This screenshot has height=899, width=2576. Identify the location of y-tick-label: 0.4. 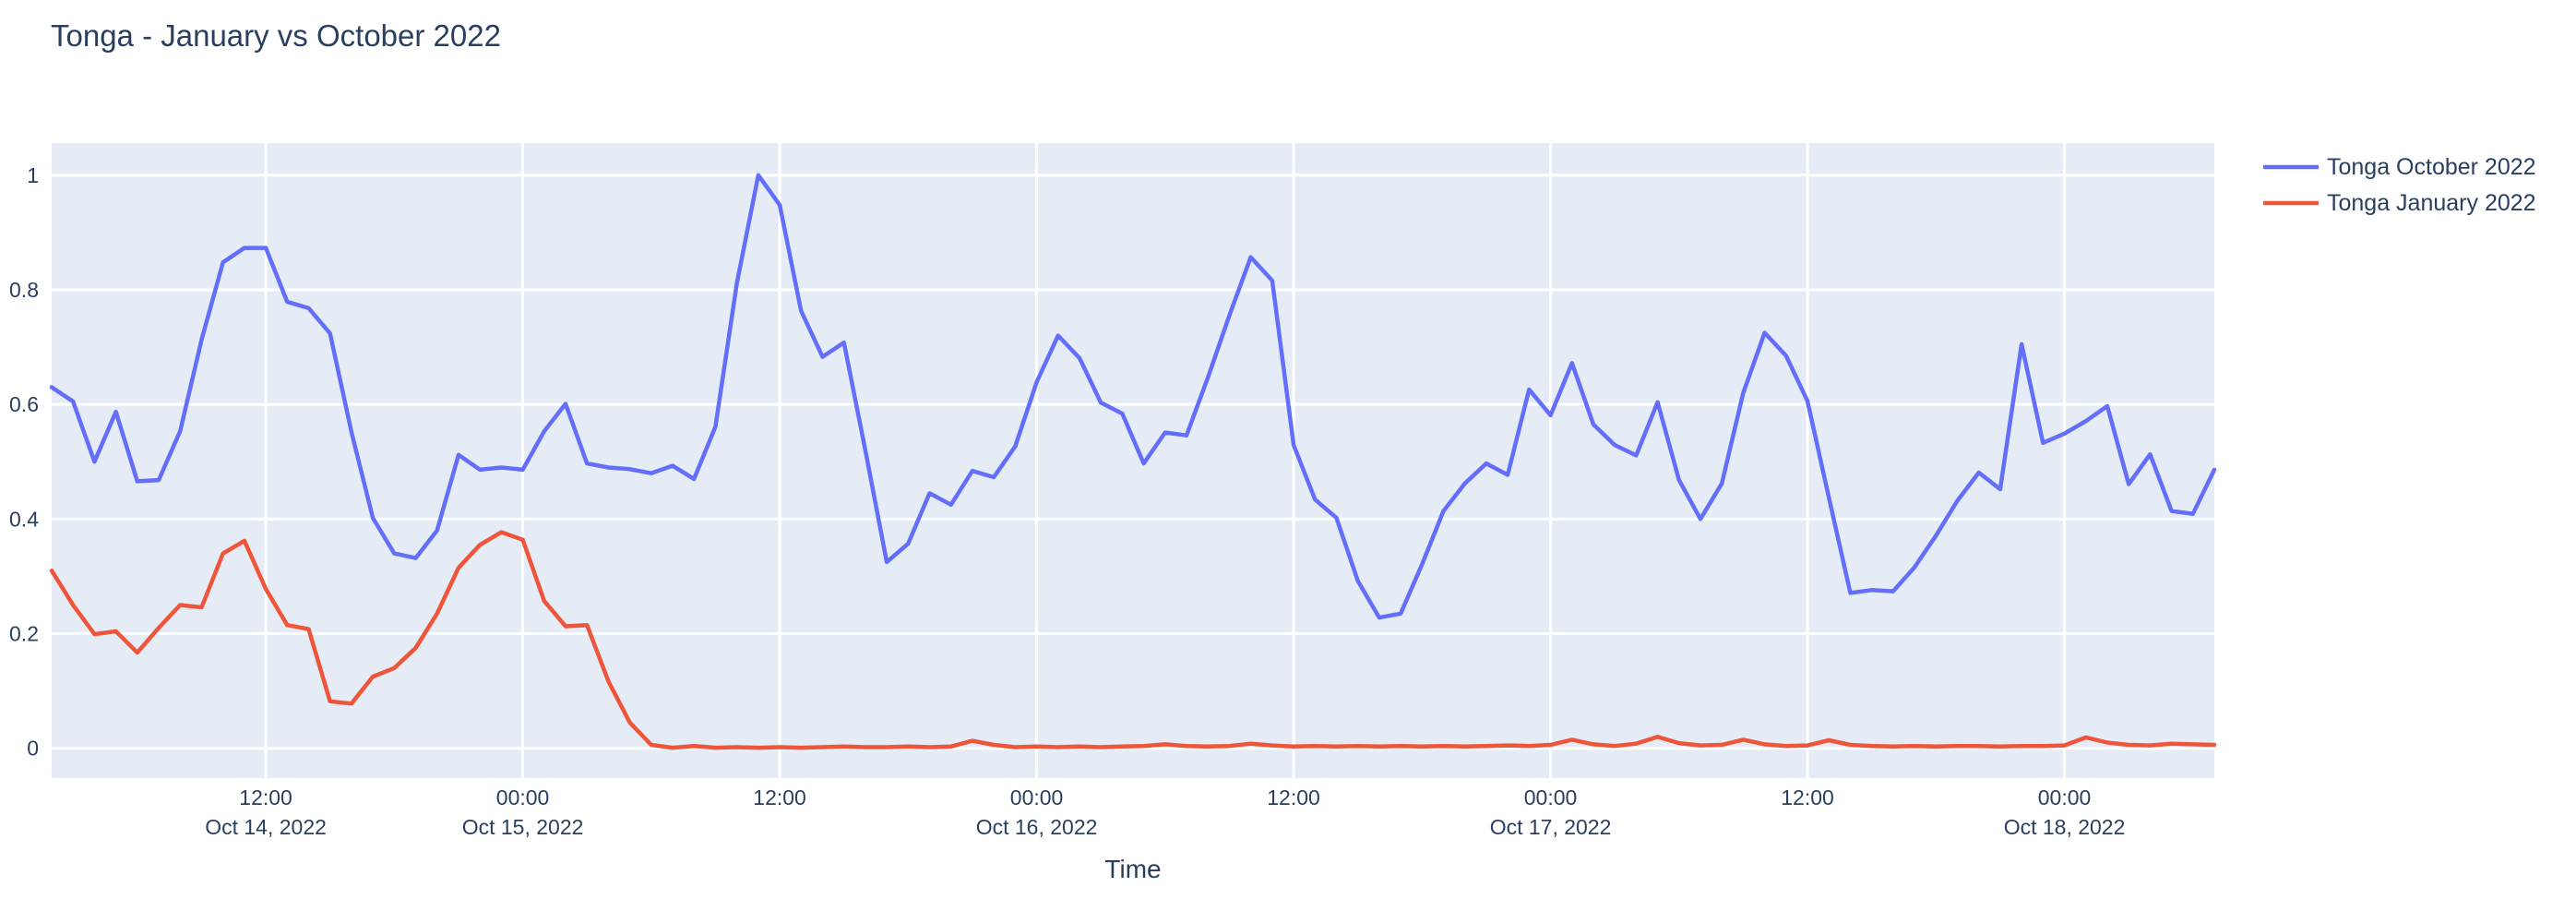
(24, 519).